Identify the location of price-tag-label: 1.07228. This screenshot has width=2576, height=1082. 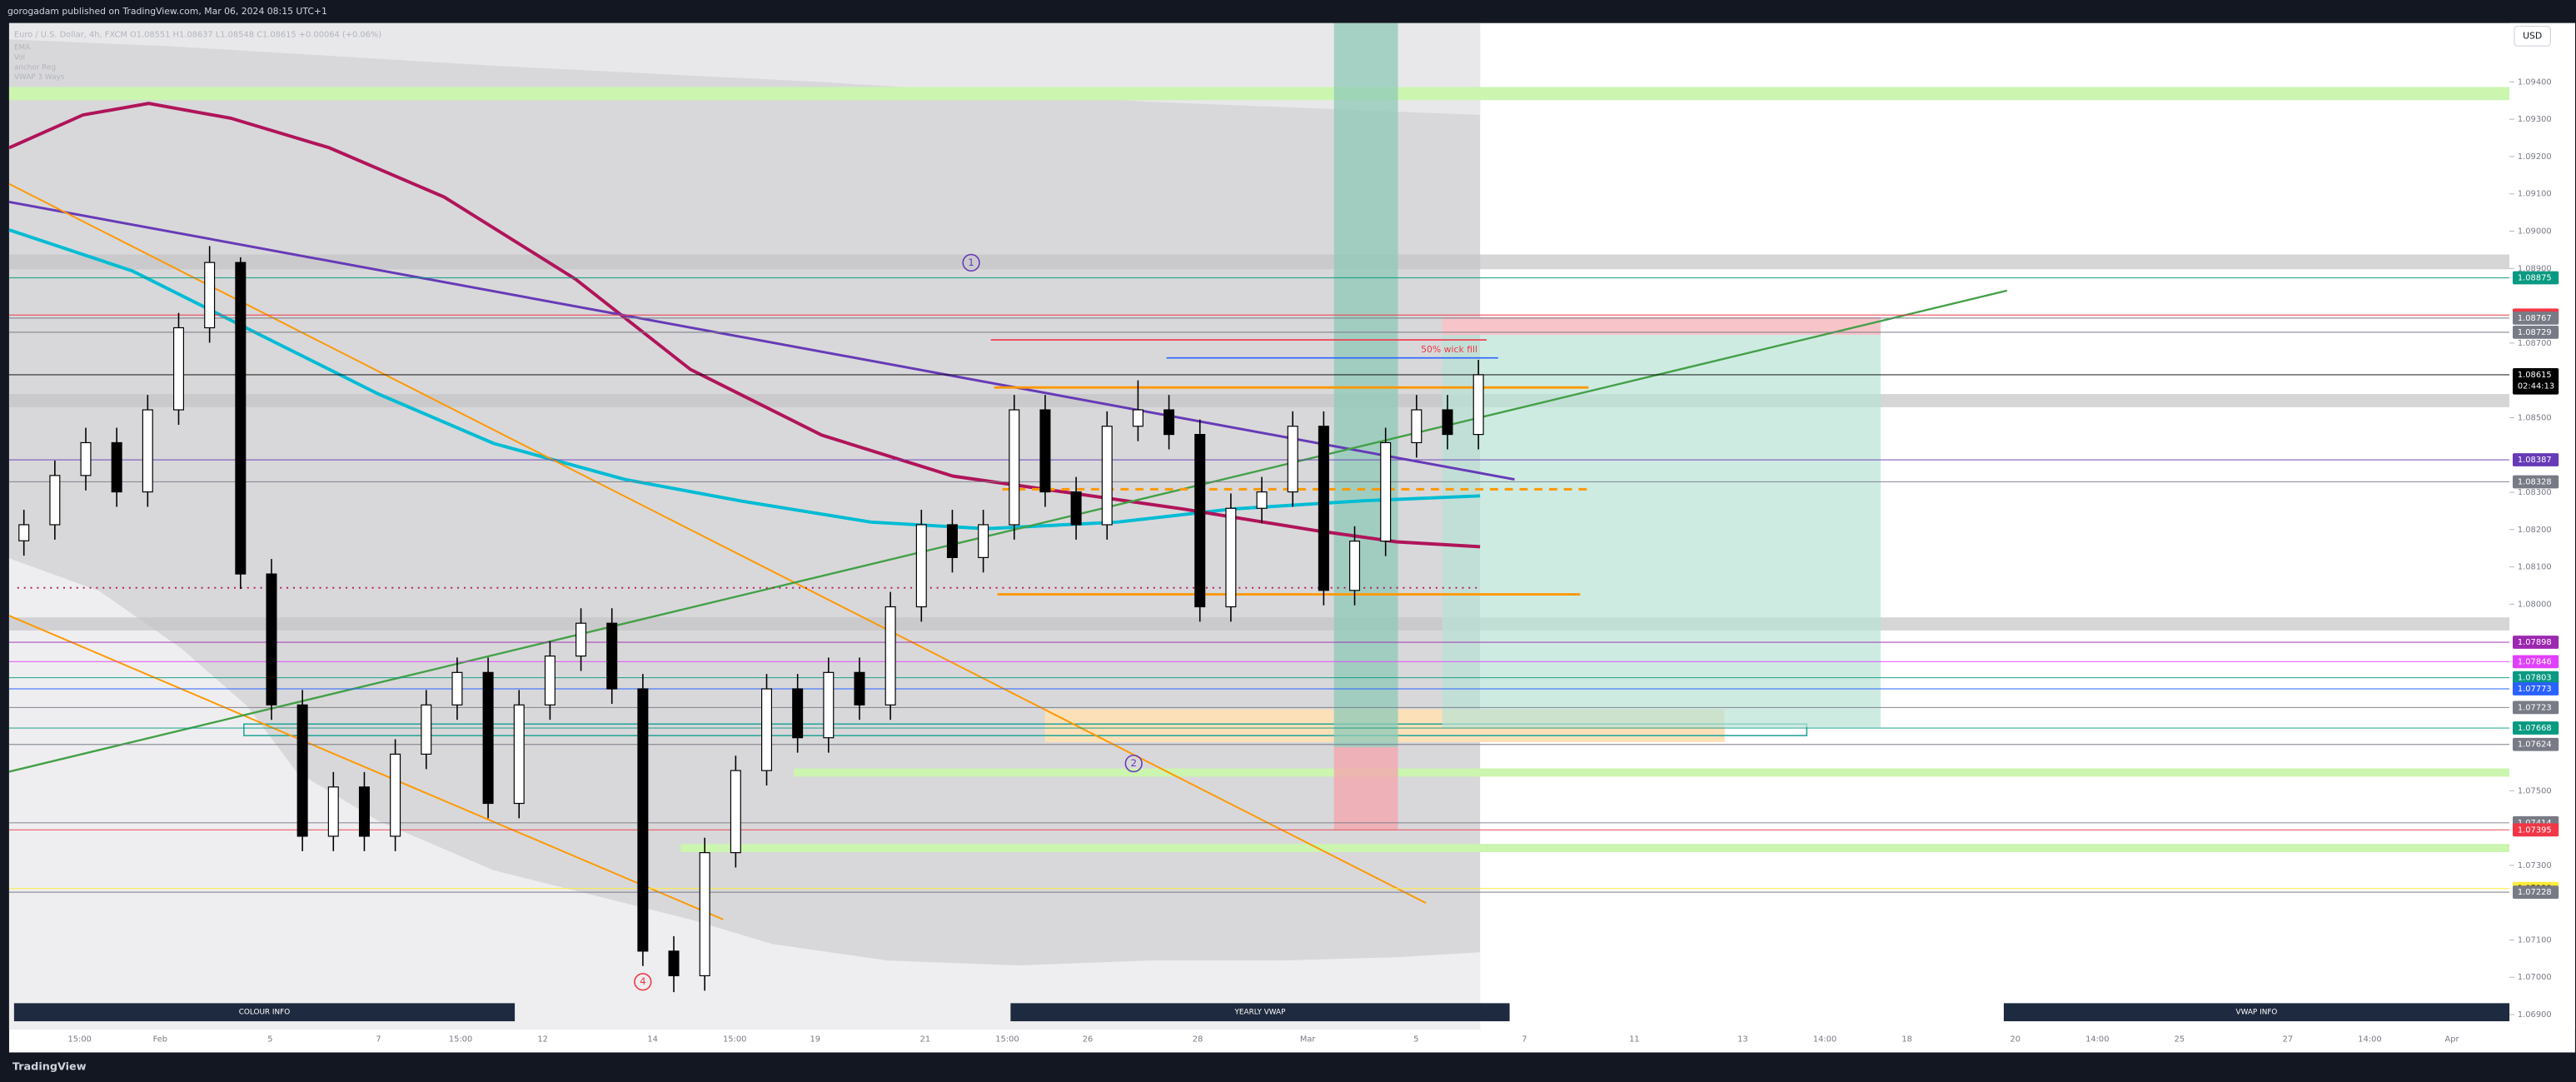
(2535, 892).